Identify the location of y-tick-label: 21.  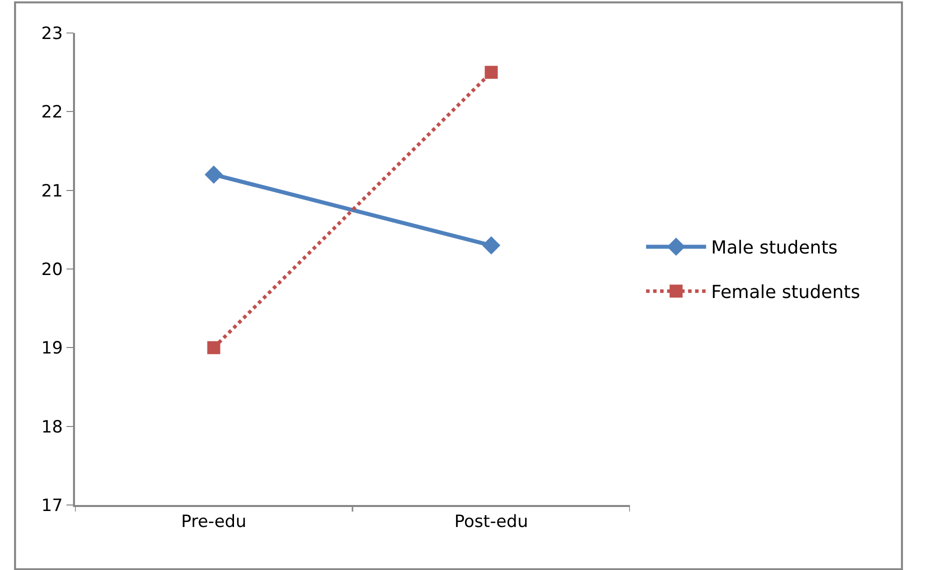
(52, 191).